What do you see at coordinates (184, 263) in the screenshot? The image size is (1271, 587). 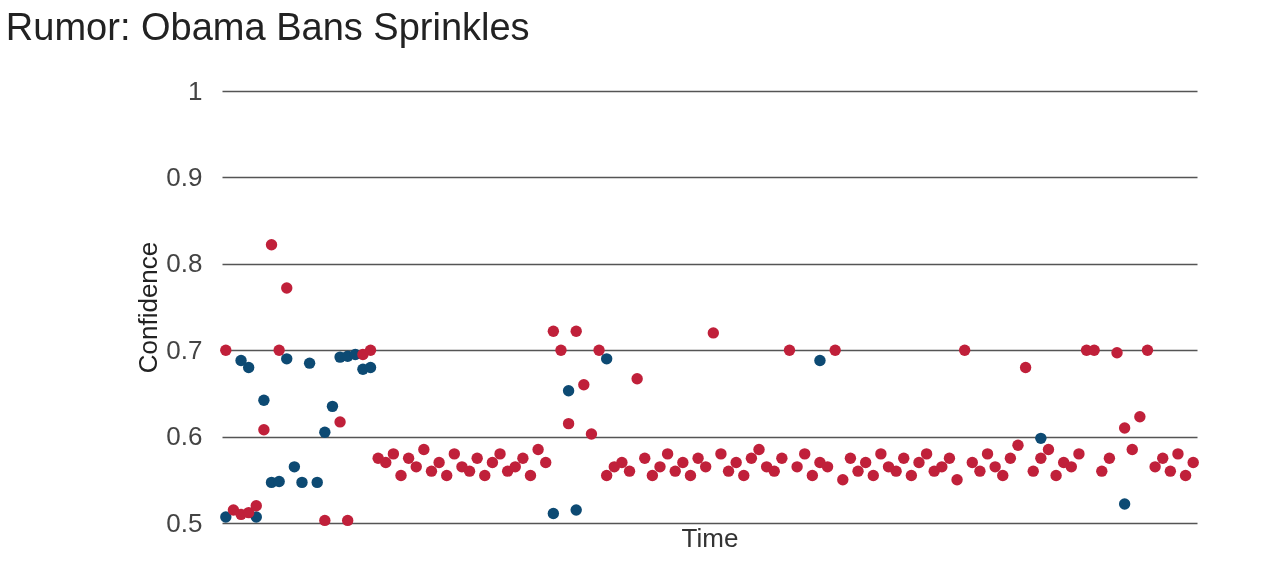 I see `y-tick-label: 0.8` at bounding box center [184, 263].